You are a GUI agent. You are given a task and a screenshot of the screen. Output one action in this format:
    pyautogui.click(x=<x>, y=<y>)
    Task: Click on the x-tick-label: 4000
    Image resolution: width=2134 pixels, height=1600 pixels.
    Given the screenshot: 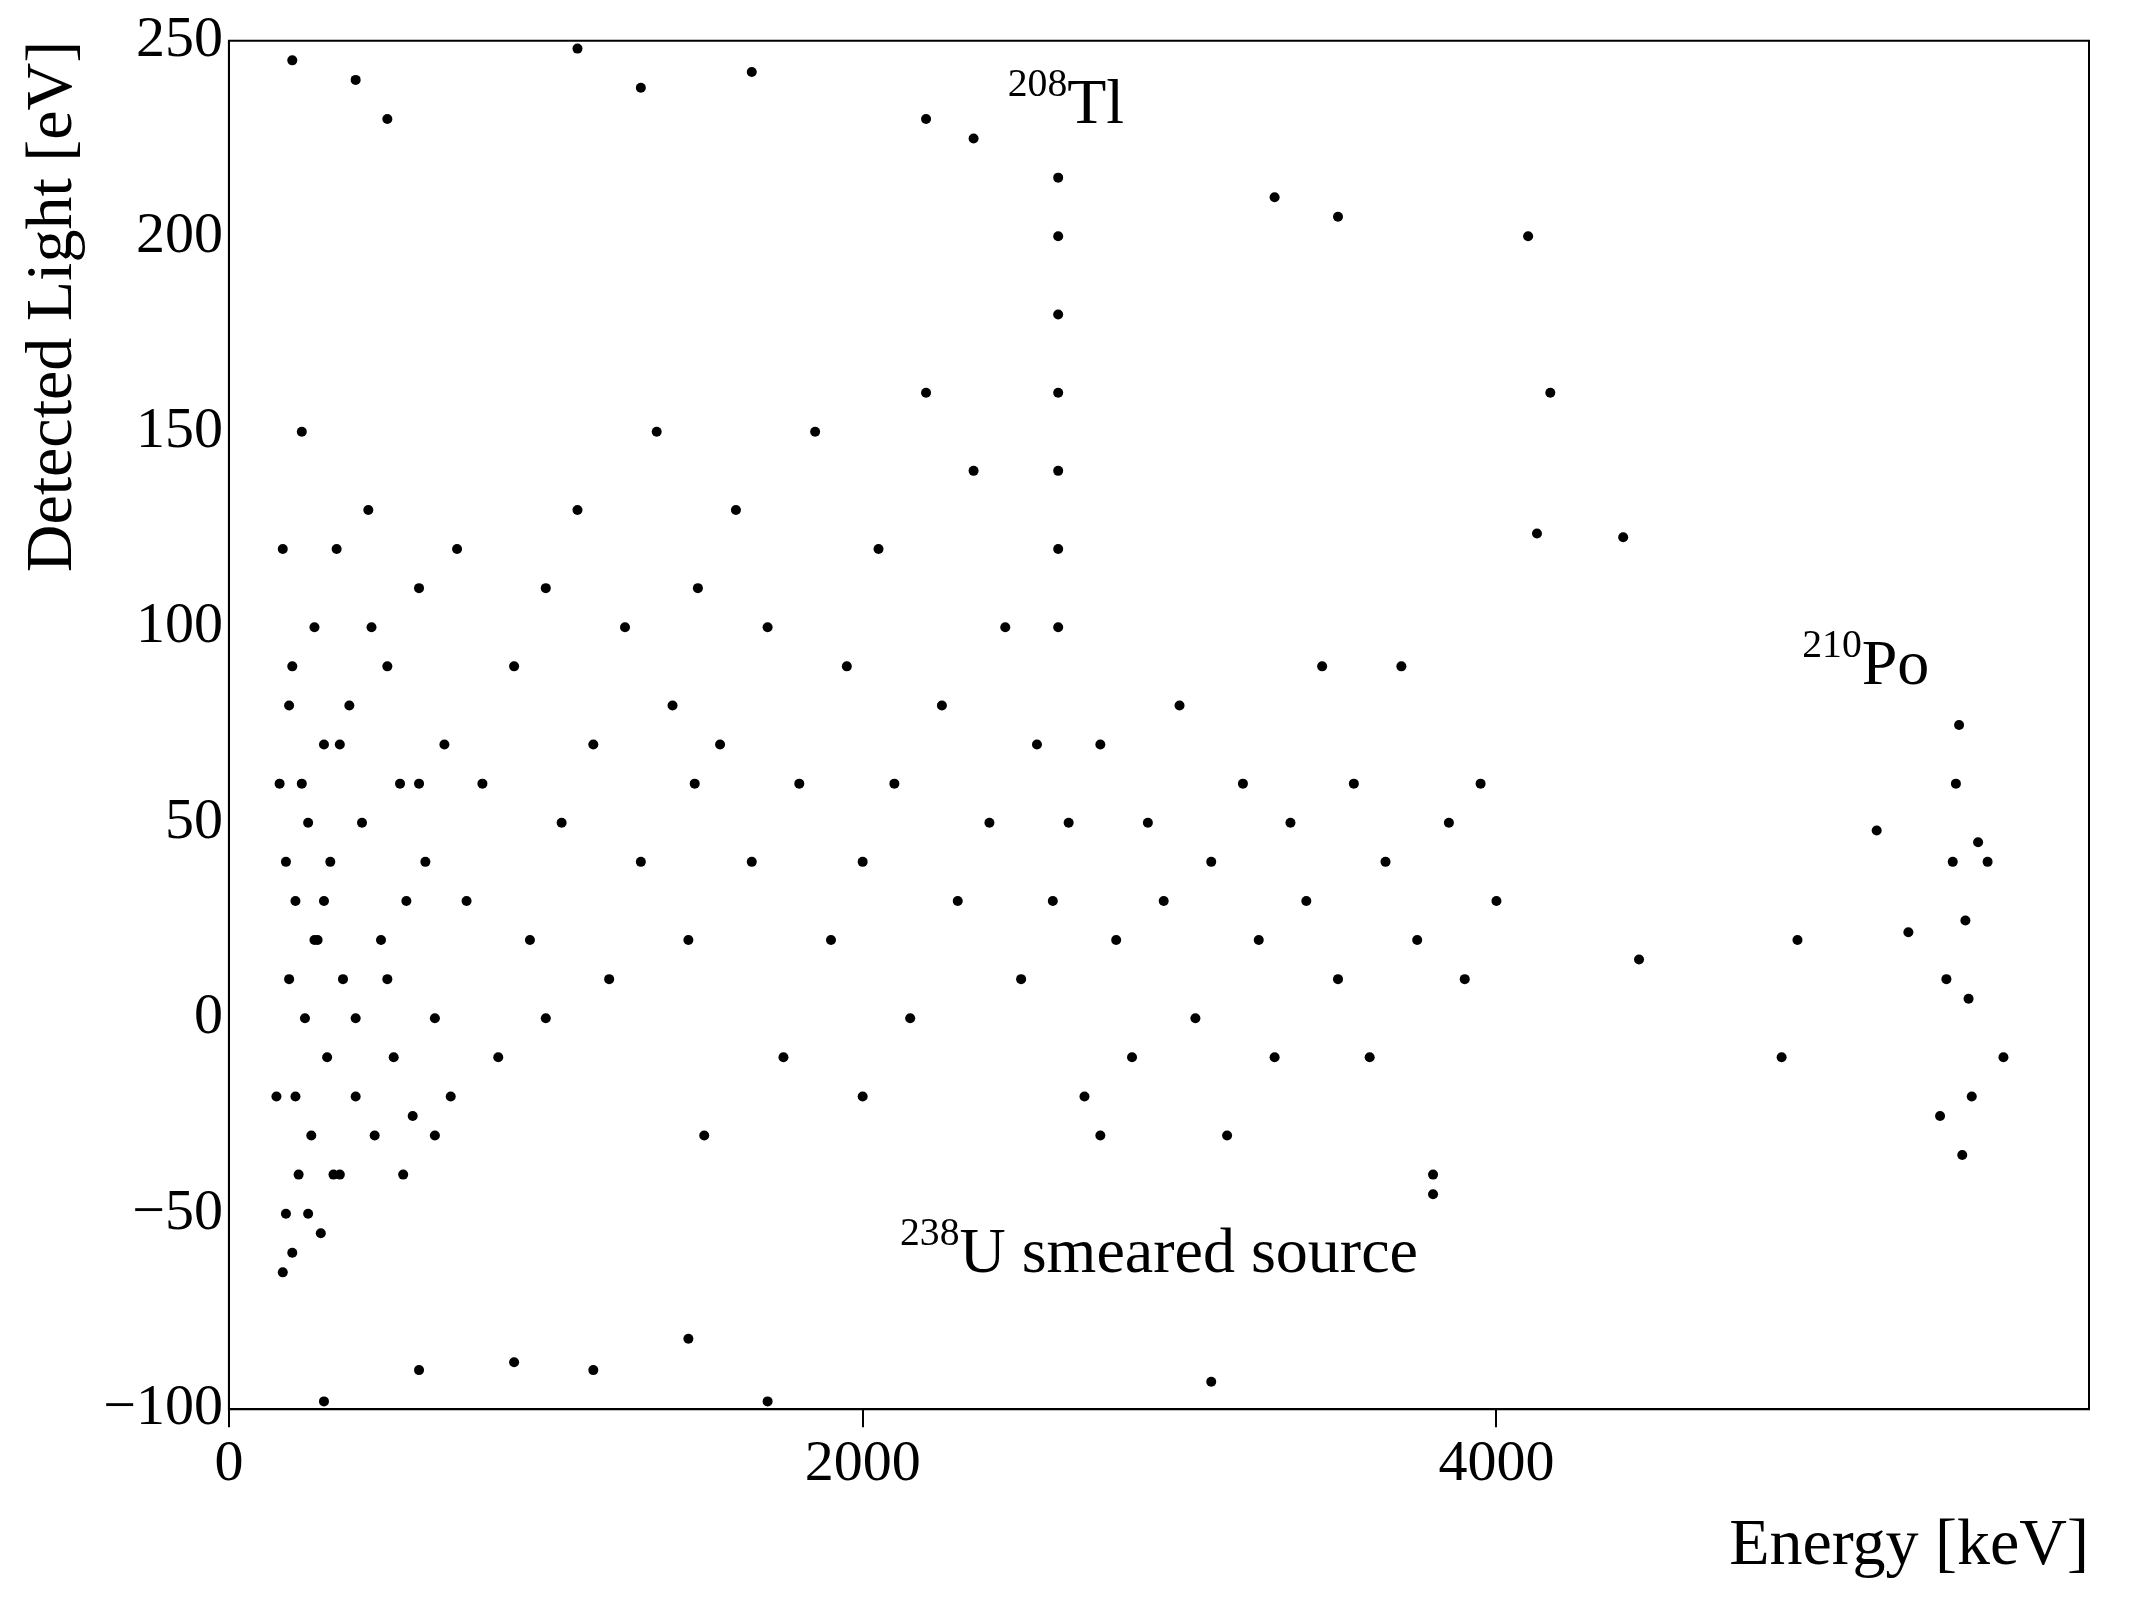 What is the action you would take?
    pyautogui.click(x=1496, y=1461)
    